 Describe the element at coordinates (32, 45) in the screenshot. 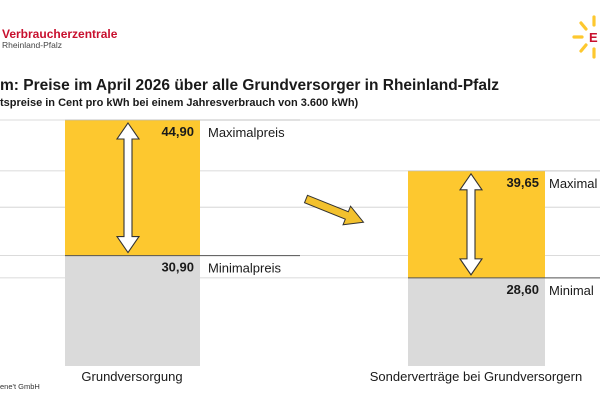

I see `brand-region: Rheinland-Pfalz` at that location.